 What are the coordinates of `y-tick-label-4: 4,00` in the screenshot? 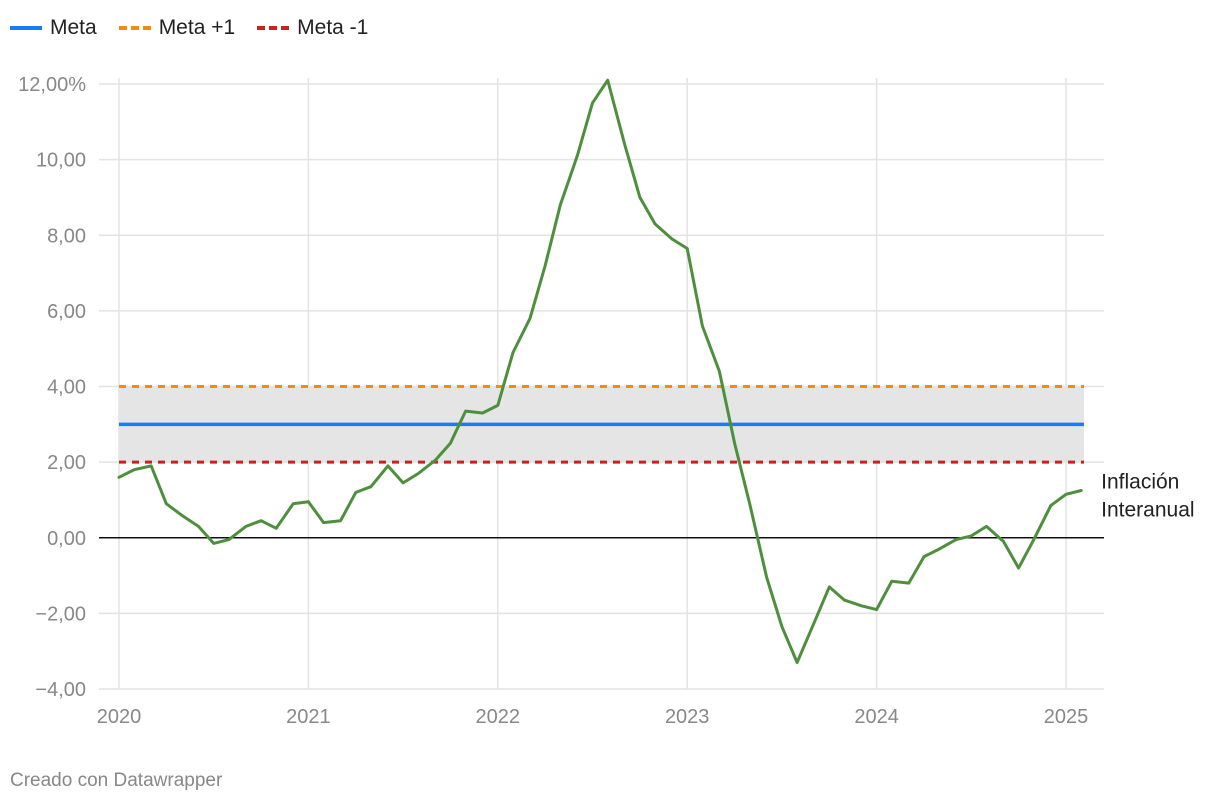 It's located at (66, 388).